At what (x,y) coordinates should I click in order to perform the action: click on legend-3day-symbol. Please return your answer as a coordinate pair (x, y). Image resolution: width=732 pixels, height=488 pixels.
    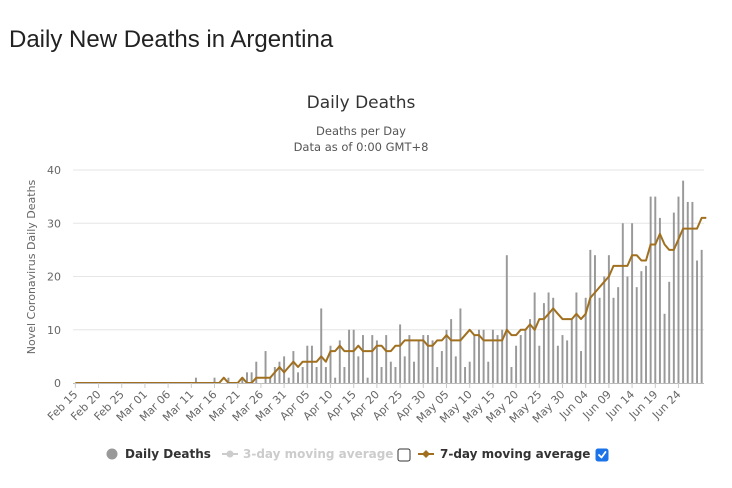
    Looking at the image, I should click on (230, 454).